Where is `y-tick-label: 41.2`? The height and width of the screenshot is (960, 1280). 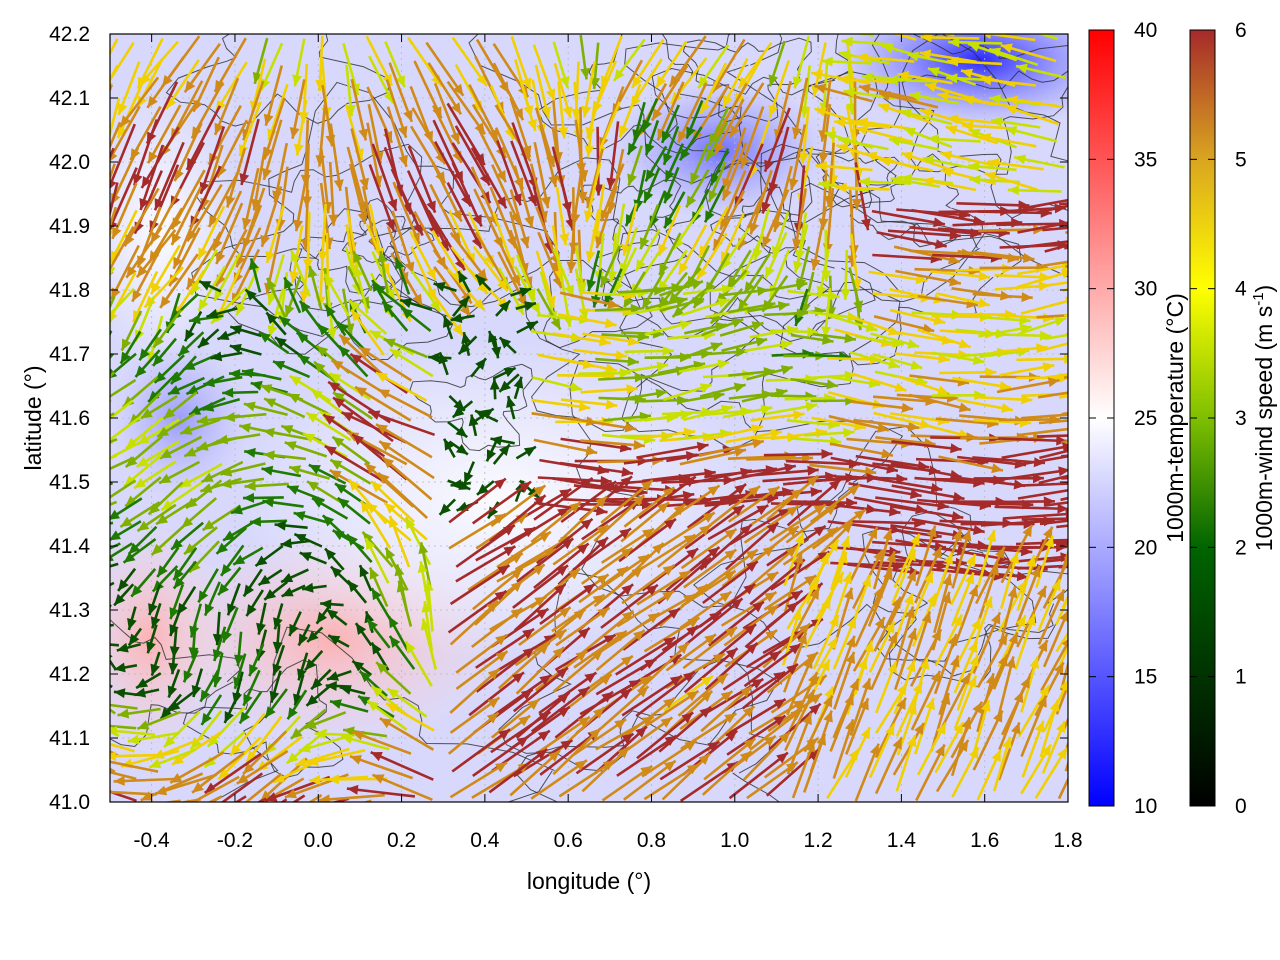 y-tick-label: 41.2 is located at coordinates (69, 674).